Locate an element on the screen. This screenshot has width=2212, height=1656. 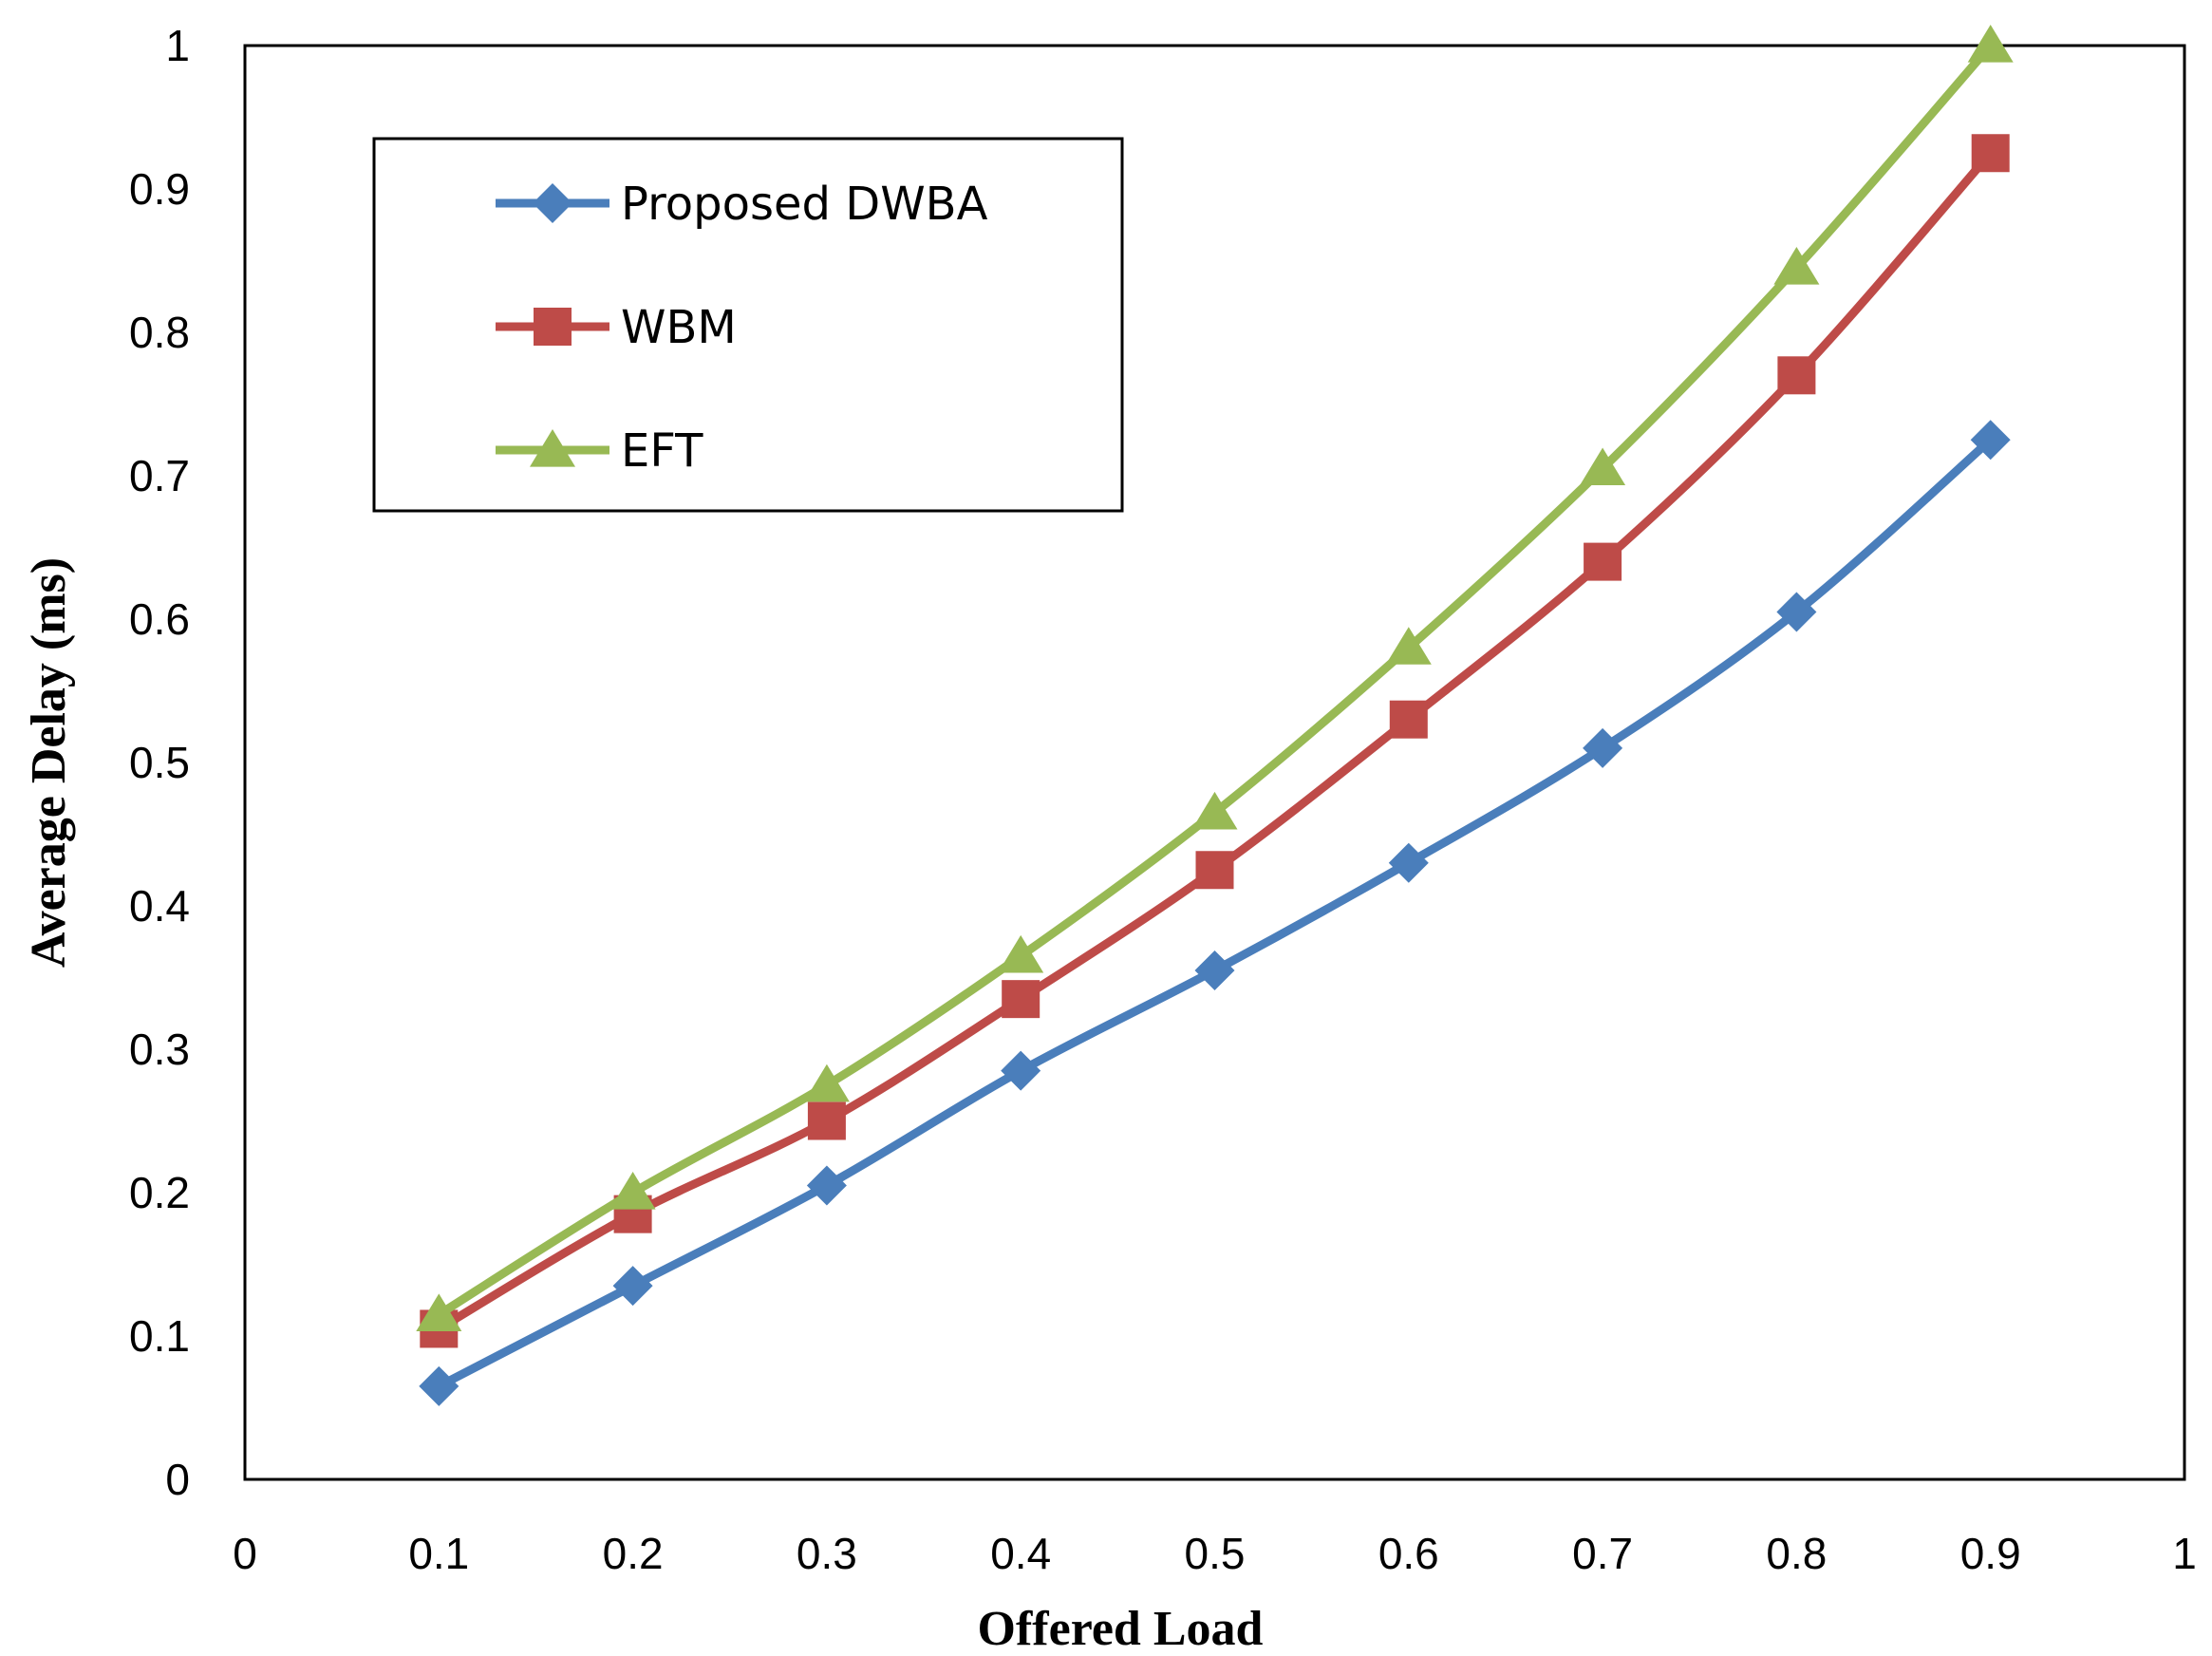
legend-item-eft: EFT is located at coordinates (599, 451).